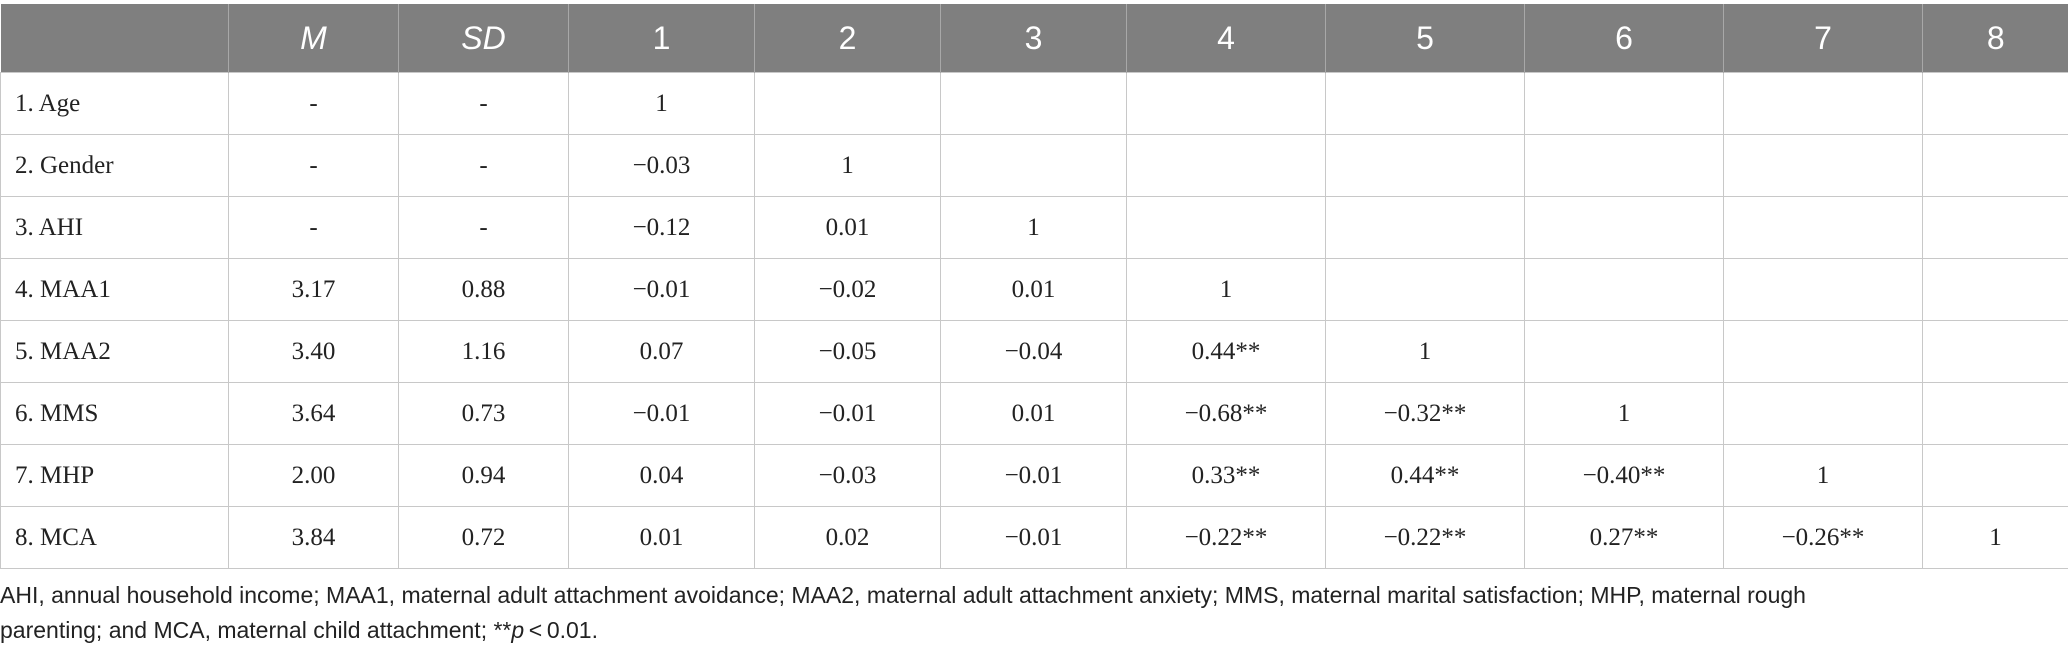  Describe the element at coordinates (483, 351) in the screenshot. I see `table-cell: 1.16` at that location.